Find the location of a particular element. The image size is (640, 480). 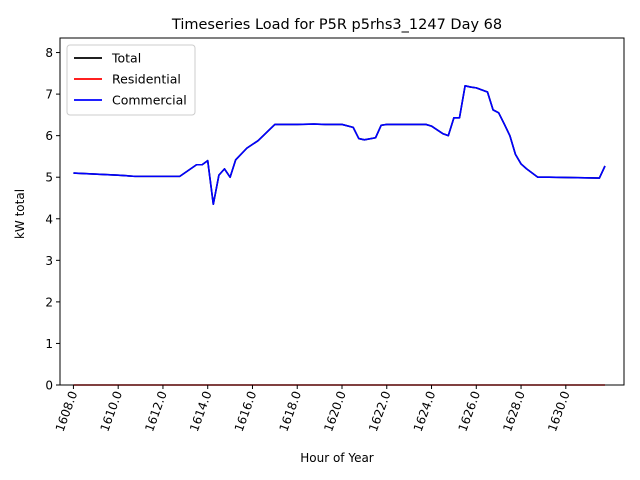

legend-label-total: Total is located at coordinates (126, 58).